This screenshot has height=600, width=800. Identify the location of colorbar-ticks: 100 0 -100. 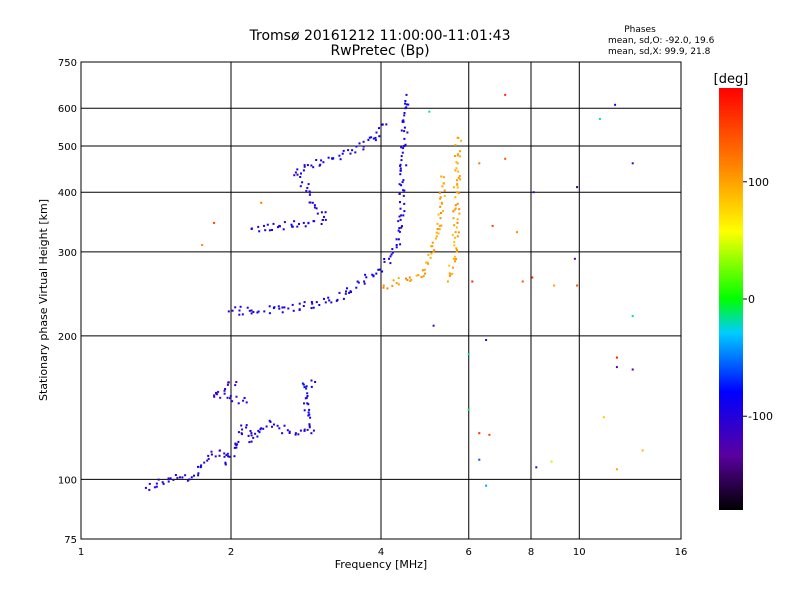
(758, 299).